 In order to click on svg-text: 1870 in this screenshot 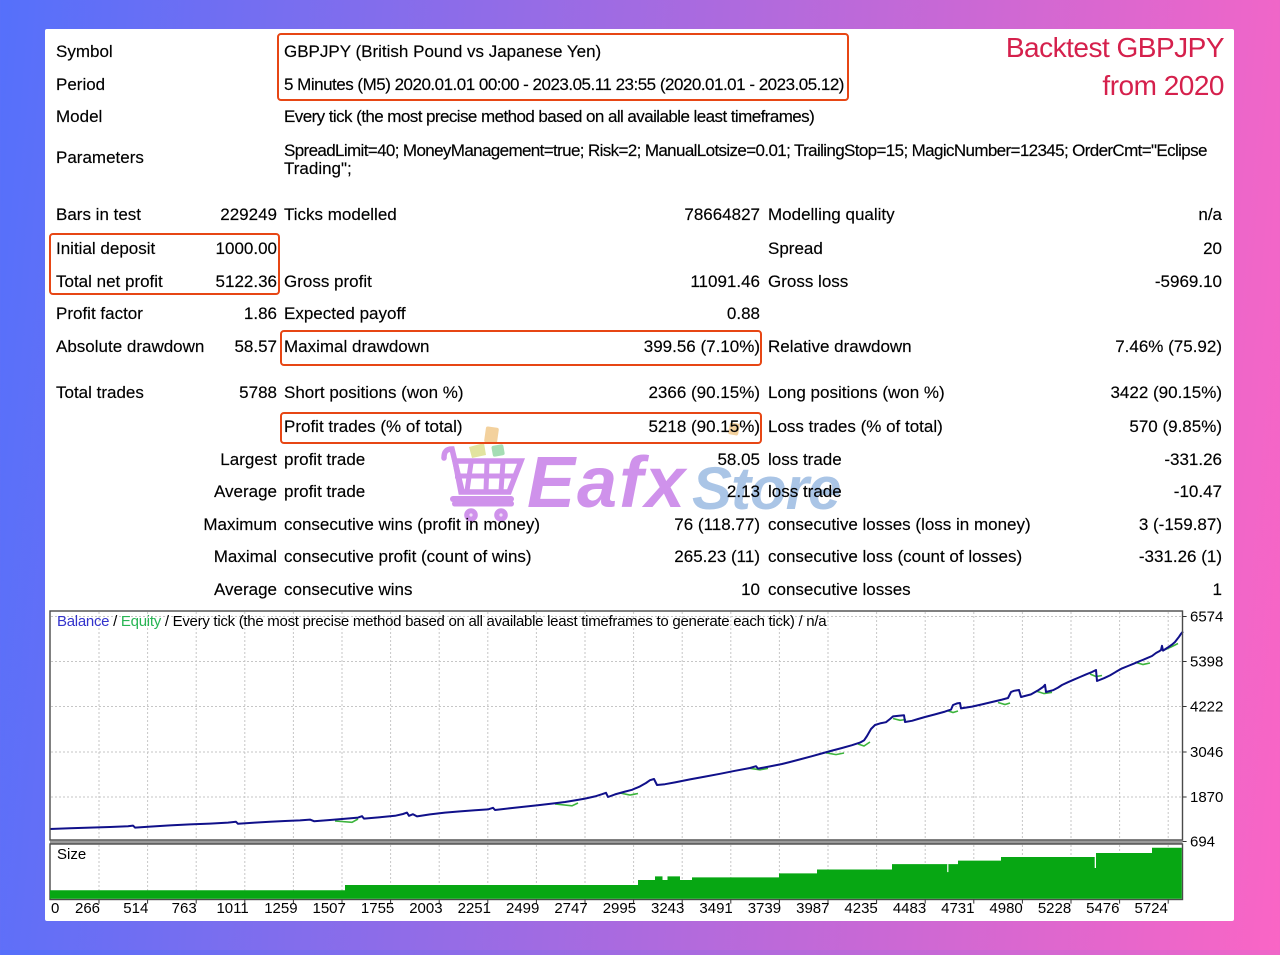, I will do `click(1206, 797)`.